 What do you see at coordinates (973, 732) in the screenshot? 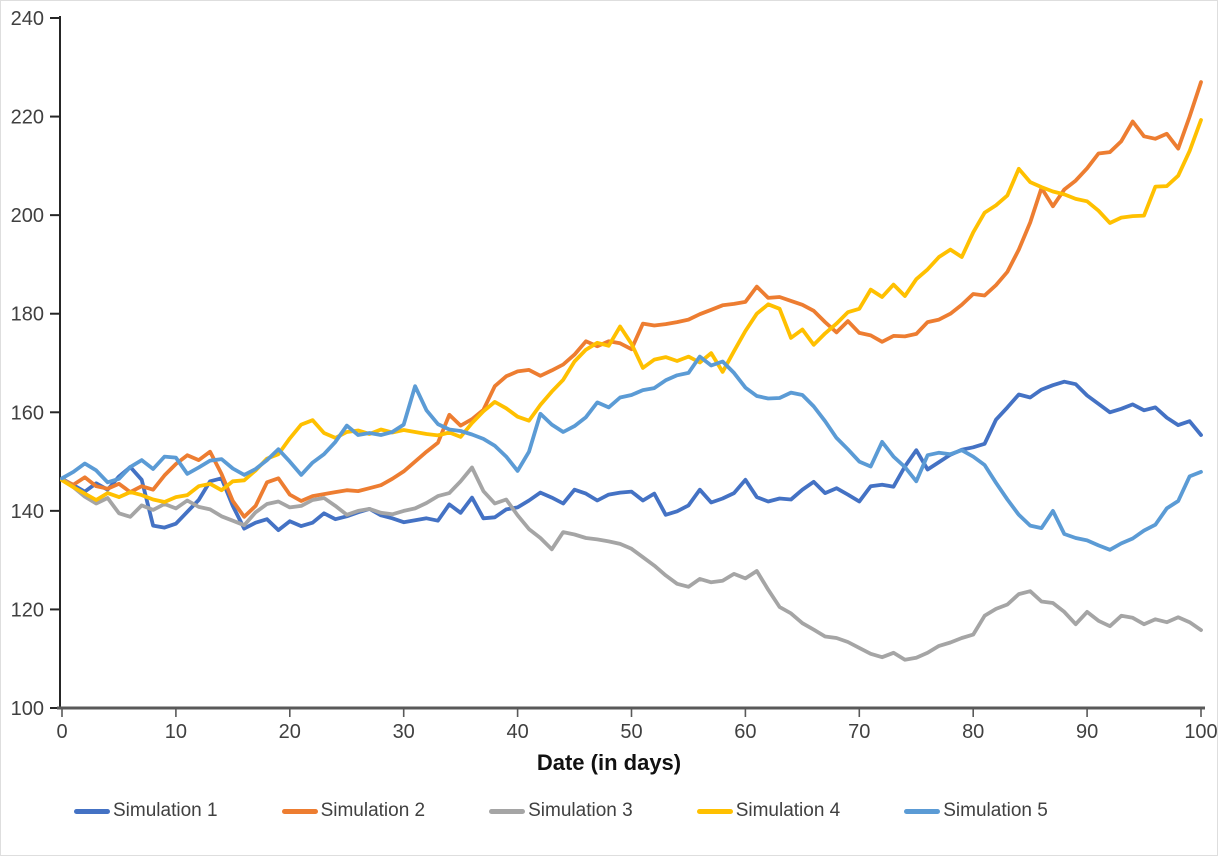
I see `x-axis-tick-label: 80` at bounding box center [973, 732].